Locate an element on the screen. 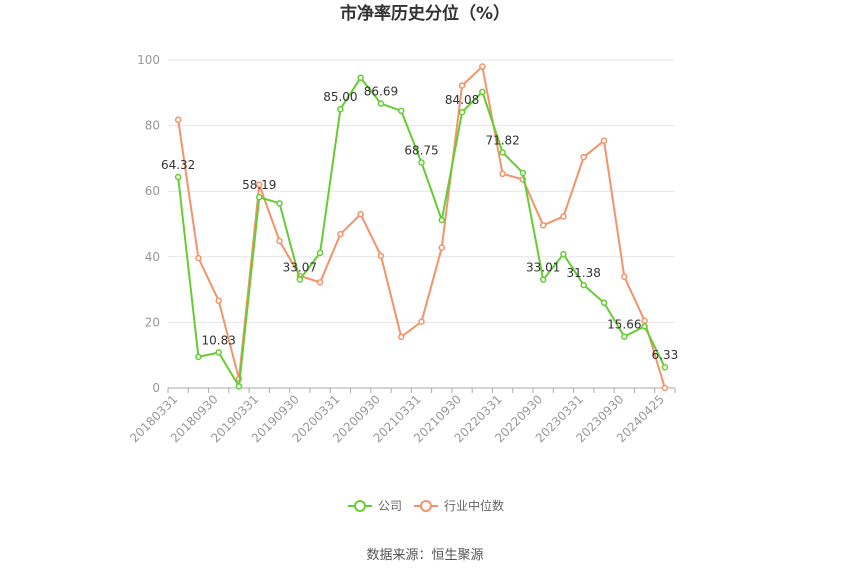 This screenshot has width=850, height=575. data-label: 58.19 is located at coordinates (259, 185).